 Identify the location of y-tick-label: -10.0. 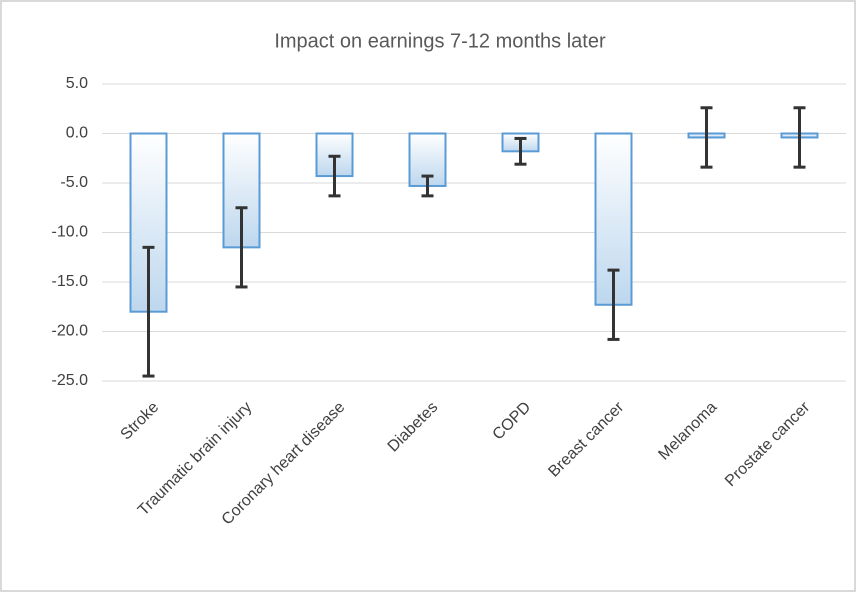
(70, 232).